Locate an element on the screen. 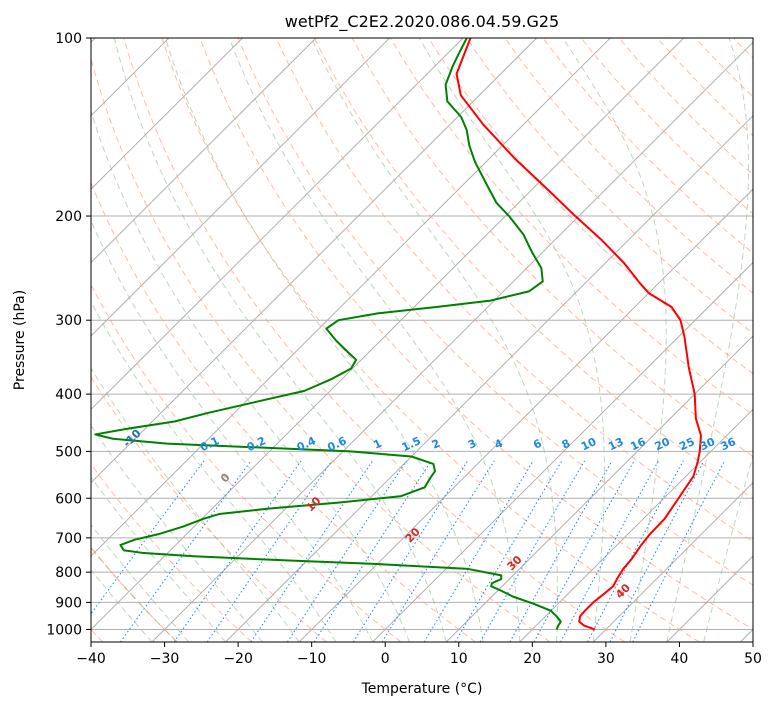 This screenshot has height=708, width=775. mixing-ratio-label: 16 is located at coordinates (638, 444).